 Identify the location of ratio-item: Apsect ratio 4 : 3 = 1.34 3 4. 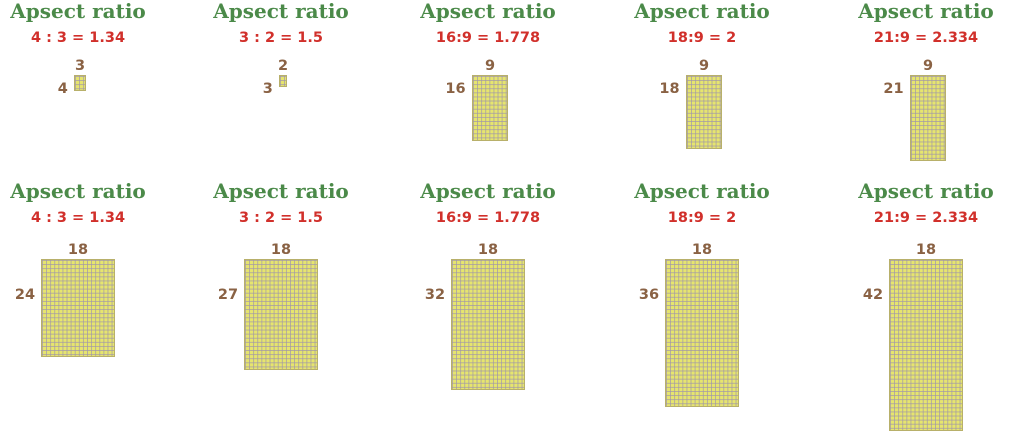
(89, 130).